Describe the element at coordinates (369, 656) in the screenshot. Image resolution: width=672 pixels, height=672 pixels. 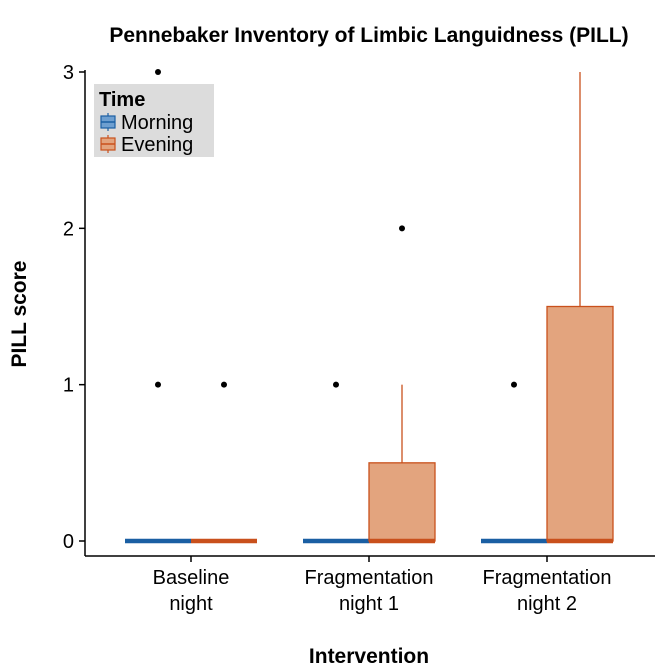
I see `x-axis-label: Intervention` at that location.